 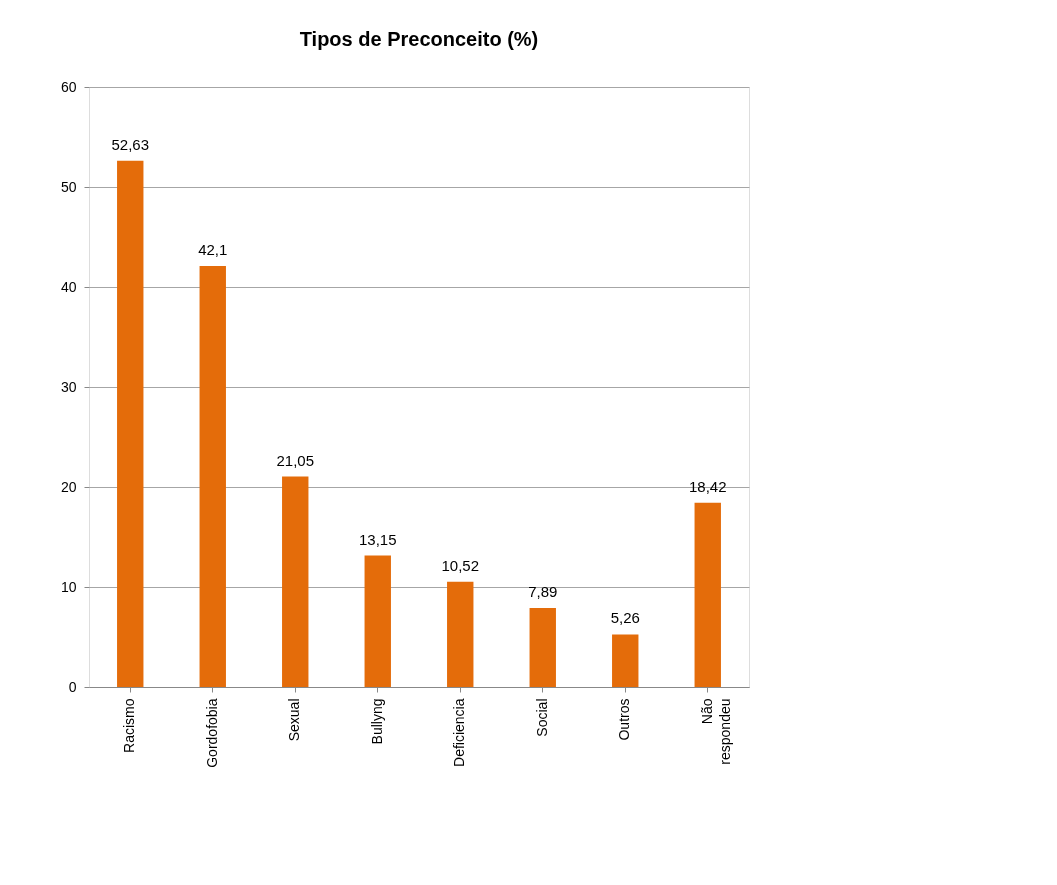 I want to click on y-tick-label: 40, so click(x=68, y=286).